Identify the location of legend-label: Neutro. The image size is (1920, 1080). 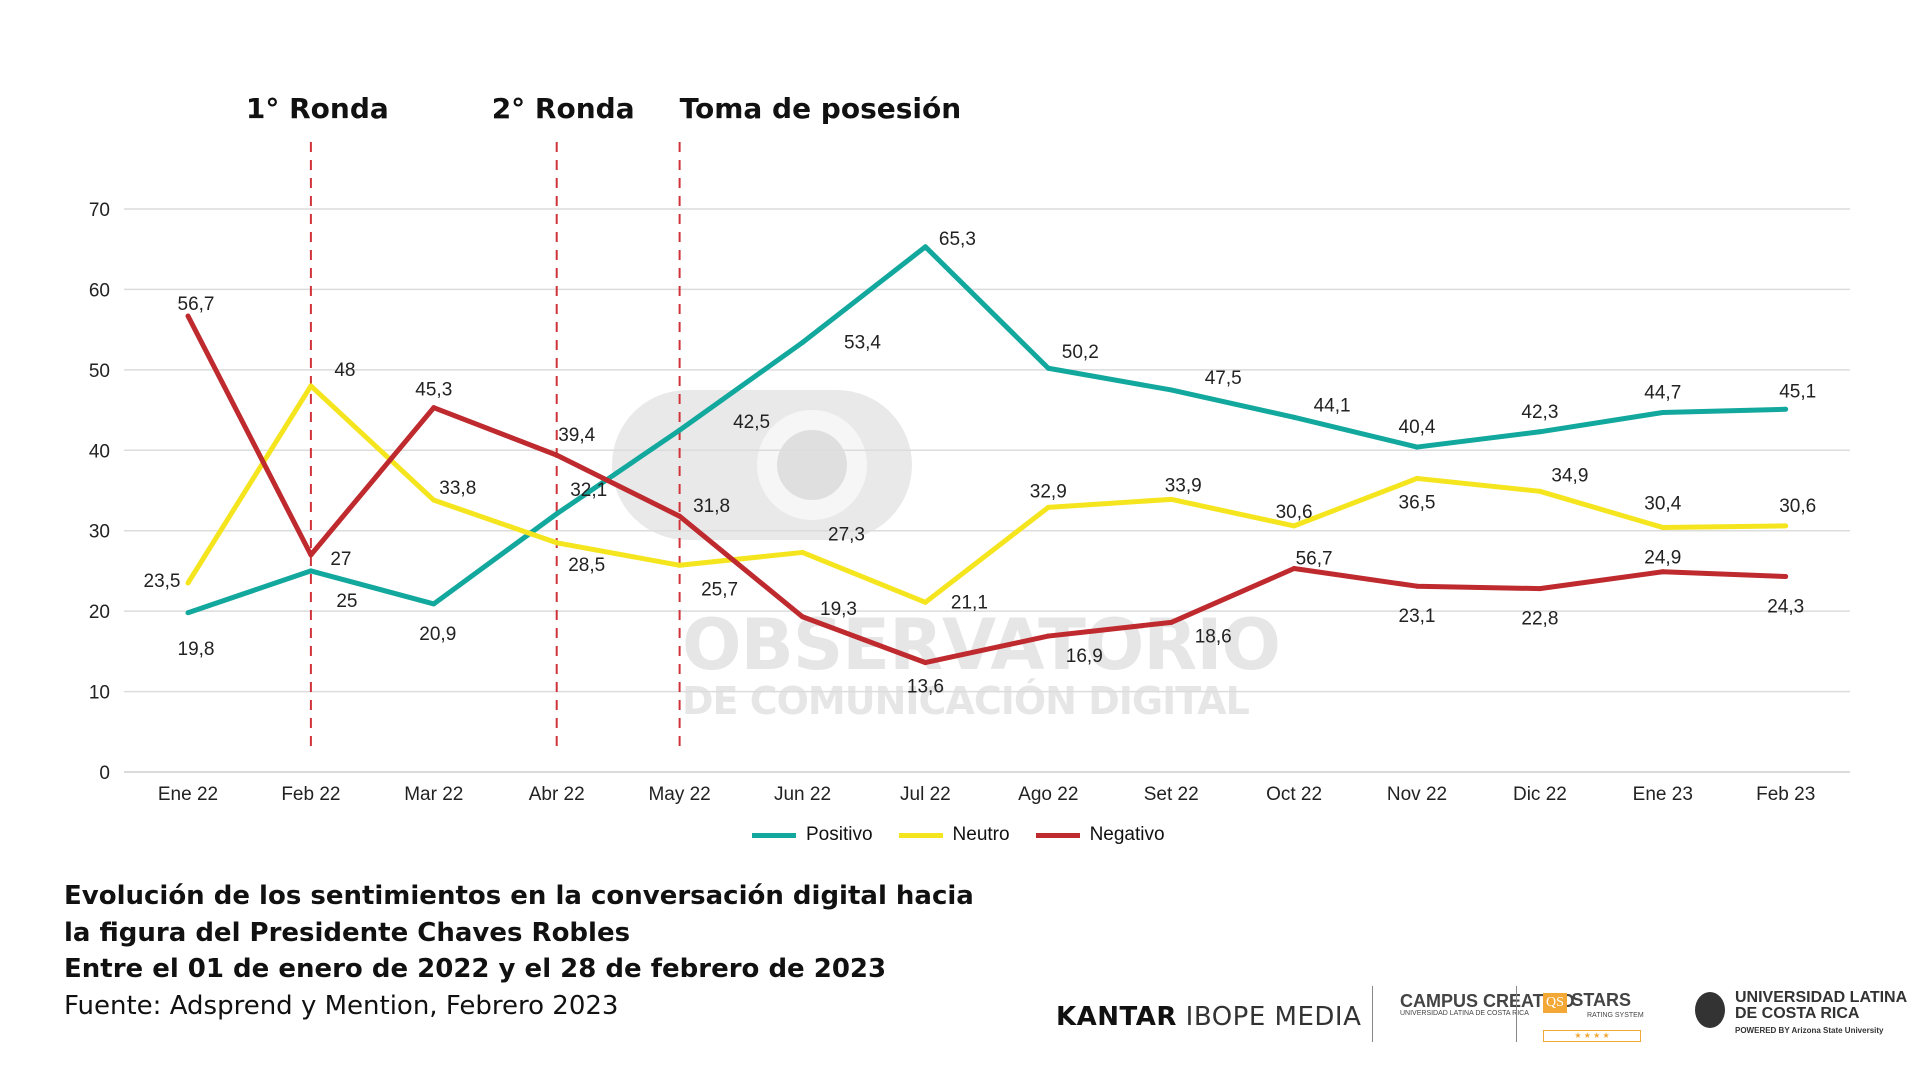
(981, 834).